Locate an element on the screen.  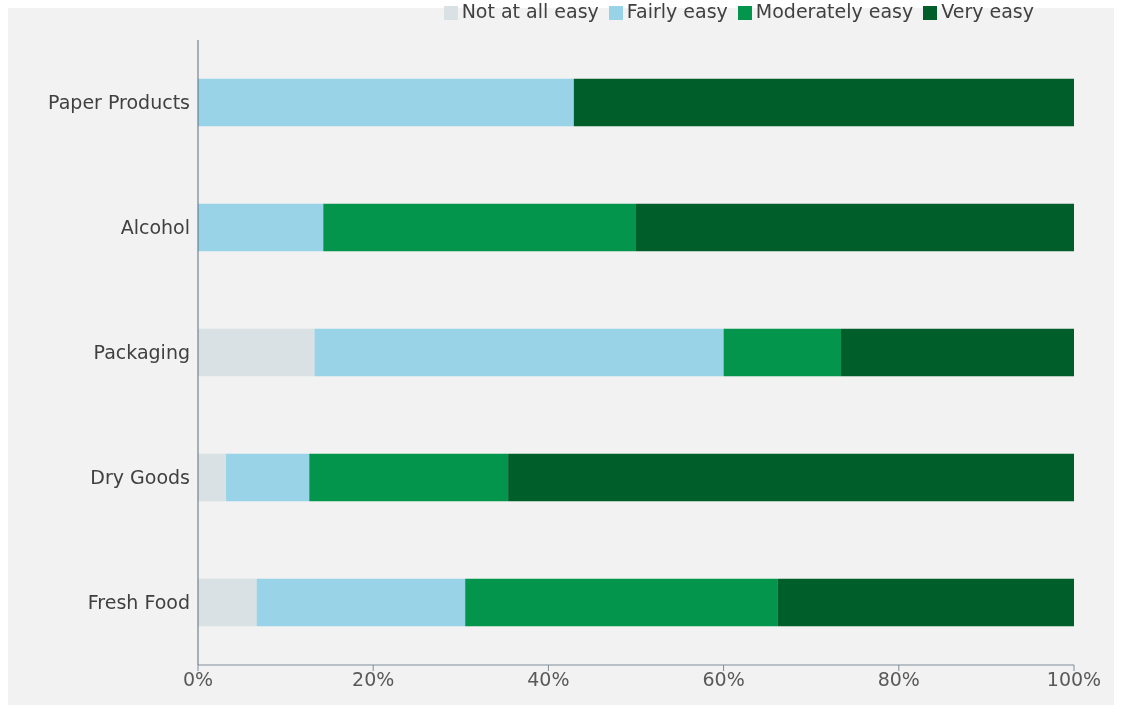
x-tick-label: 40% is located at coordinates (548, 679).